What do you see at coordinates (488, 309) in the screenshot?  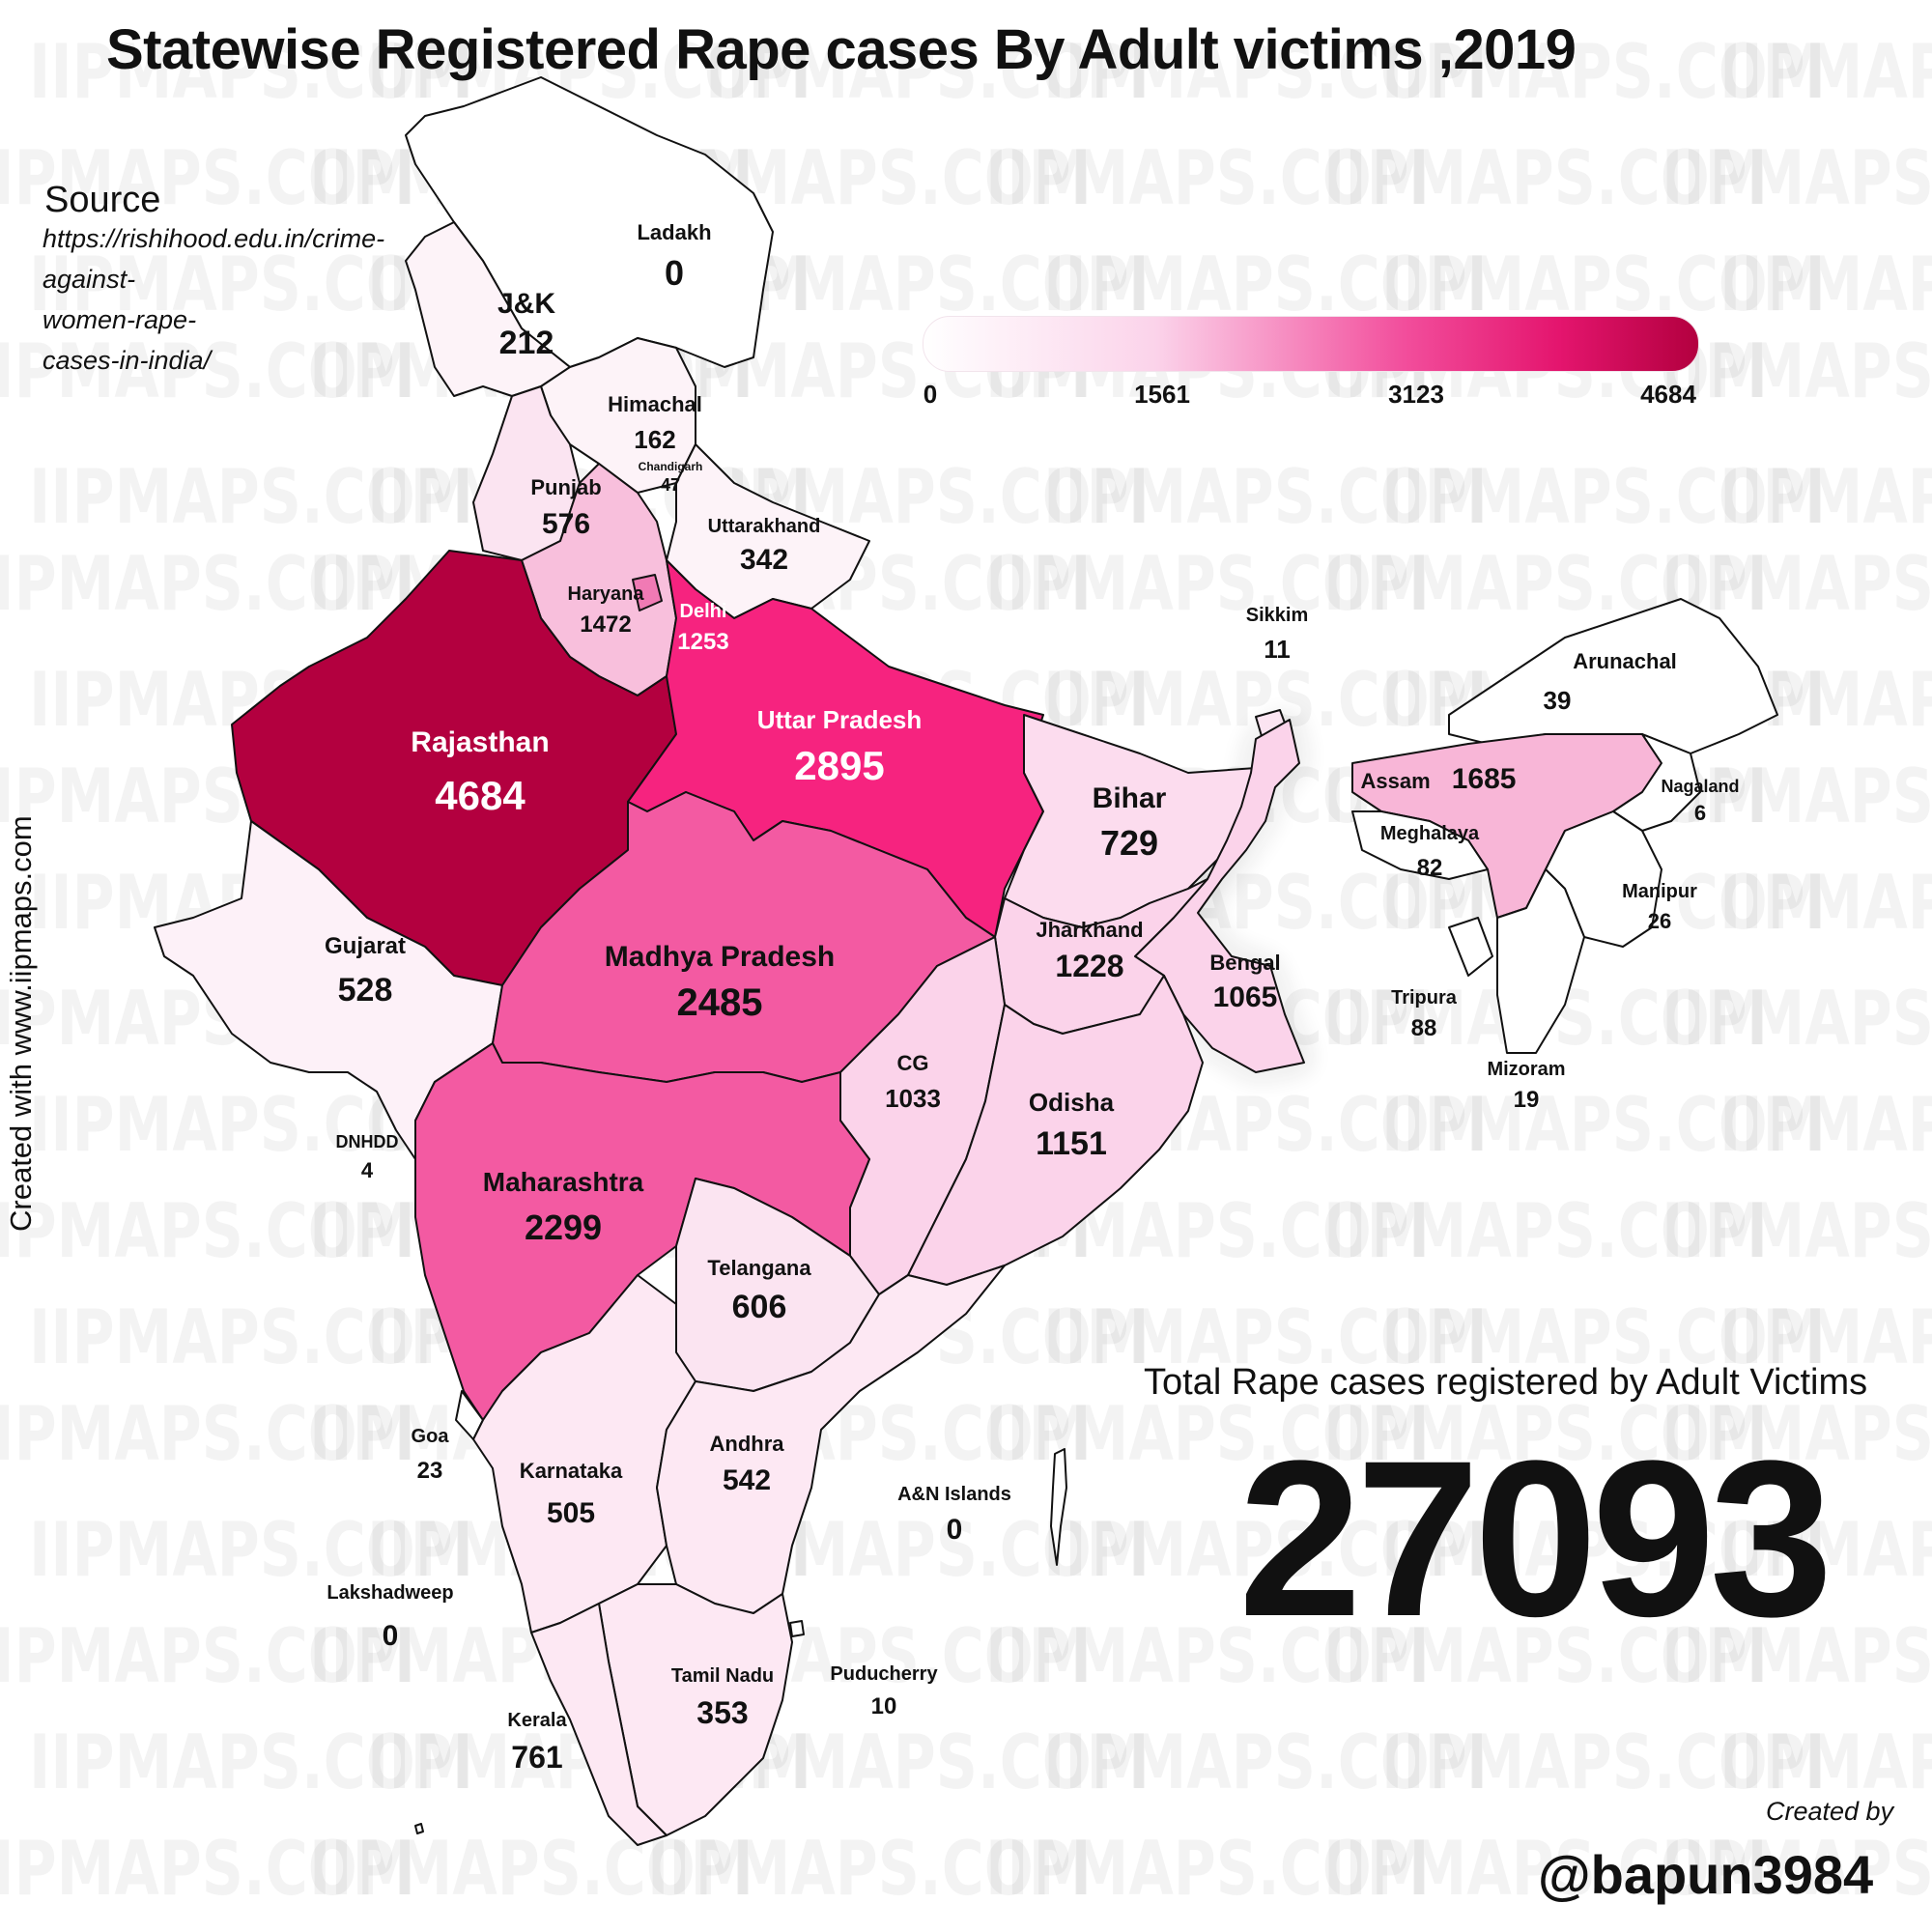 I see `region-jk` at bounding box center [488, 309].